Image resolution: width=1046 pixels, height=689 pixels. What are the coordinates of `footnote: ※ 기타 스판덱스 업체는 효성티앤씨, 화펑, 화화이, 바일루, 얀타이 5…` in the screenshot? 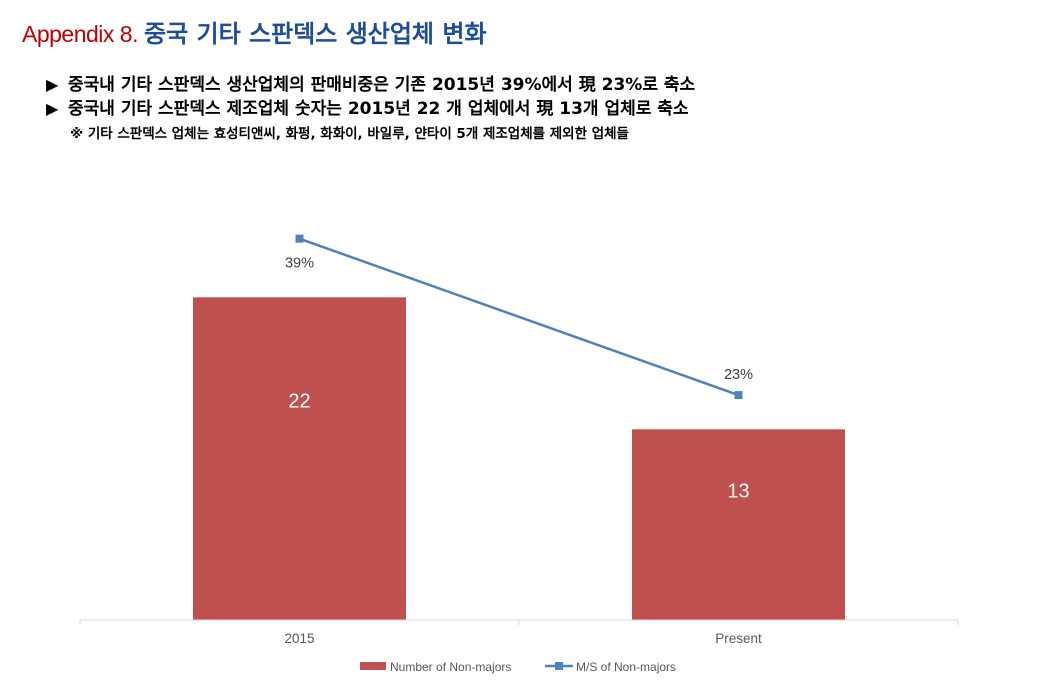 It's located at (349, 134).